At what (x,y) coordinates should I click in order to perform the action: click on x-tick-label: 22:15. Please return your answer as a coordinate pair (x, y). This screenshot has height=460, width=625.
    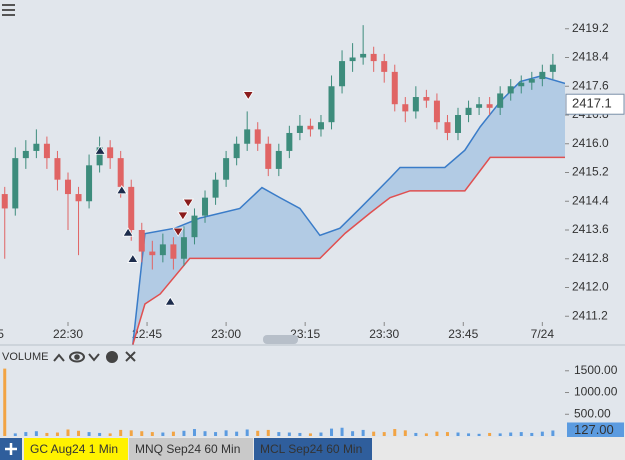
    Looking at the image, I should click on (2, 334).